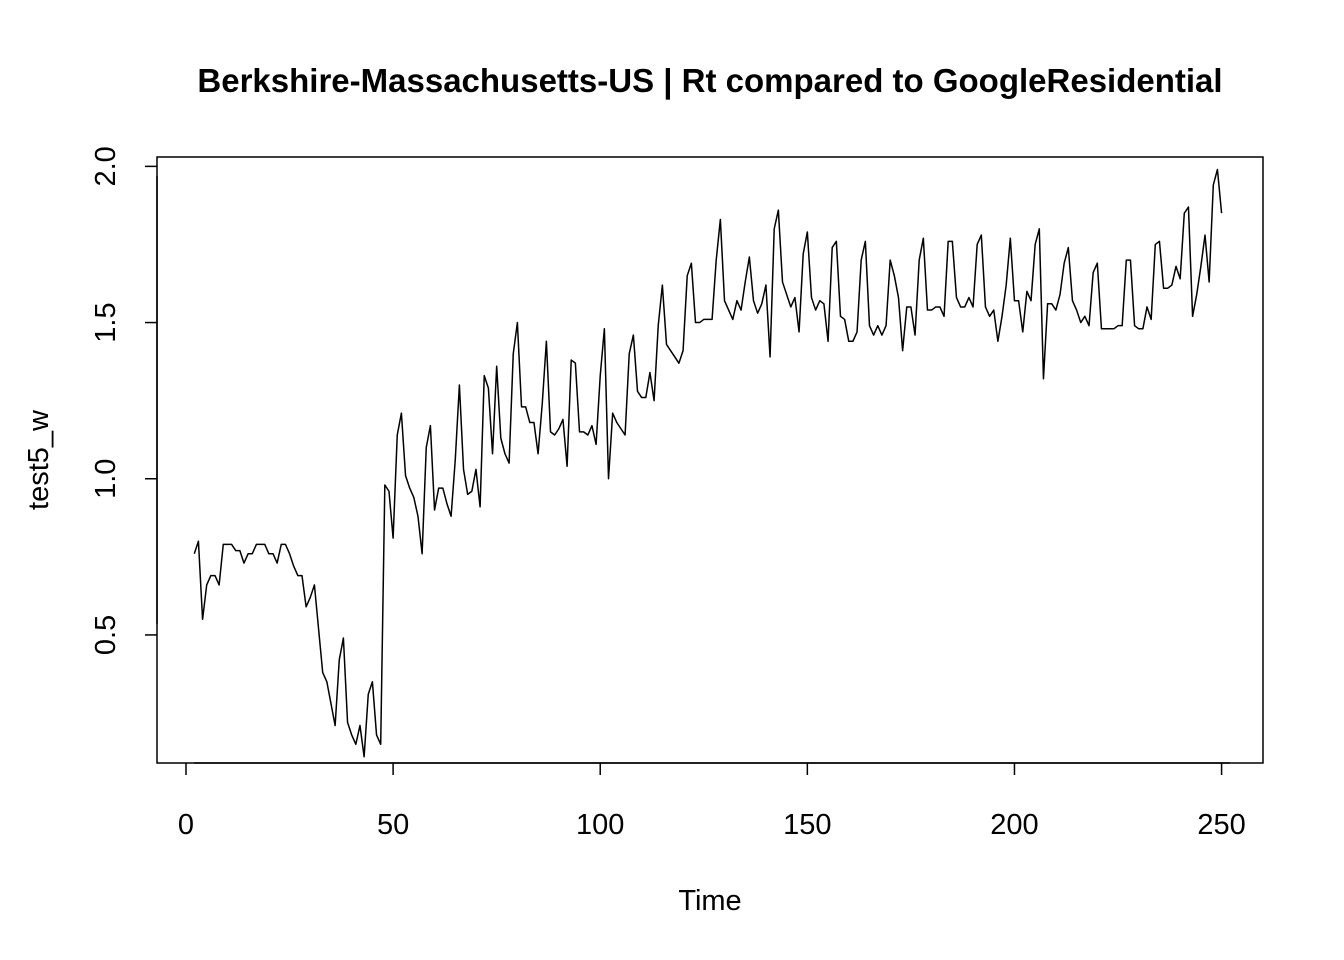 The height and width of the screenshot is (960, 1344). What do you see at coordinates (106, 322) in the screenshot?
I see `y-tick-label: 1.5` at bounding box center [106, 322].